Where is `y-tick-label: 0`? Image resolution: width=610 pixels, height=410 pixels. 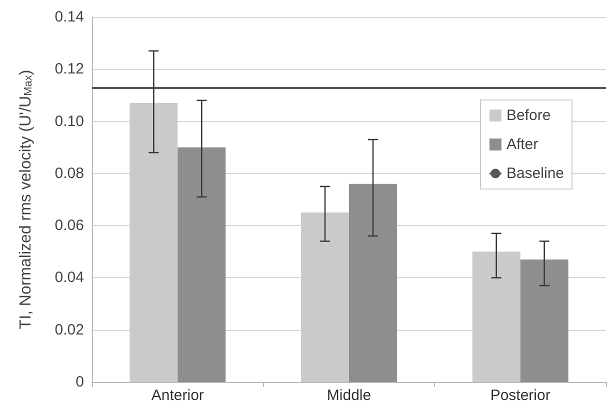 y-tick-label: 0 is located at coordinates (80, 382).